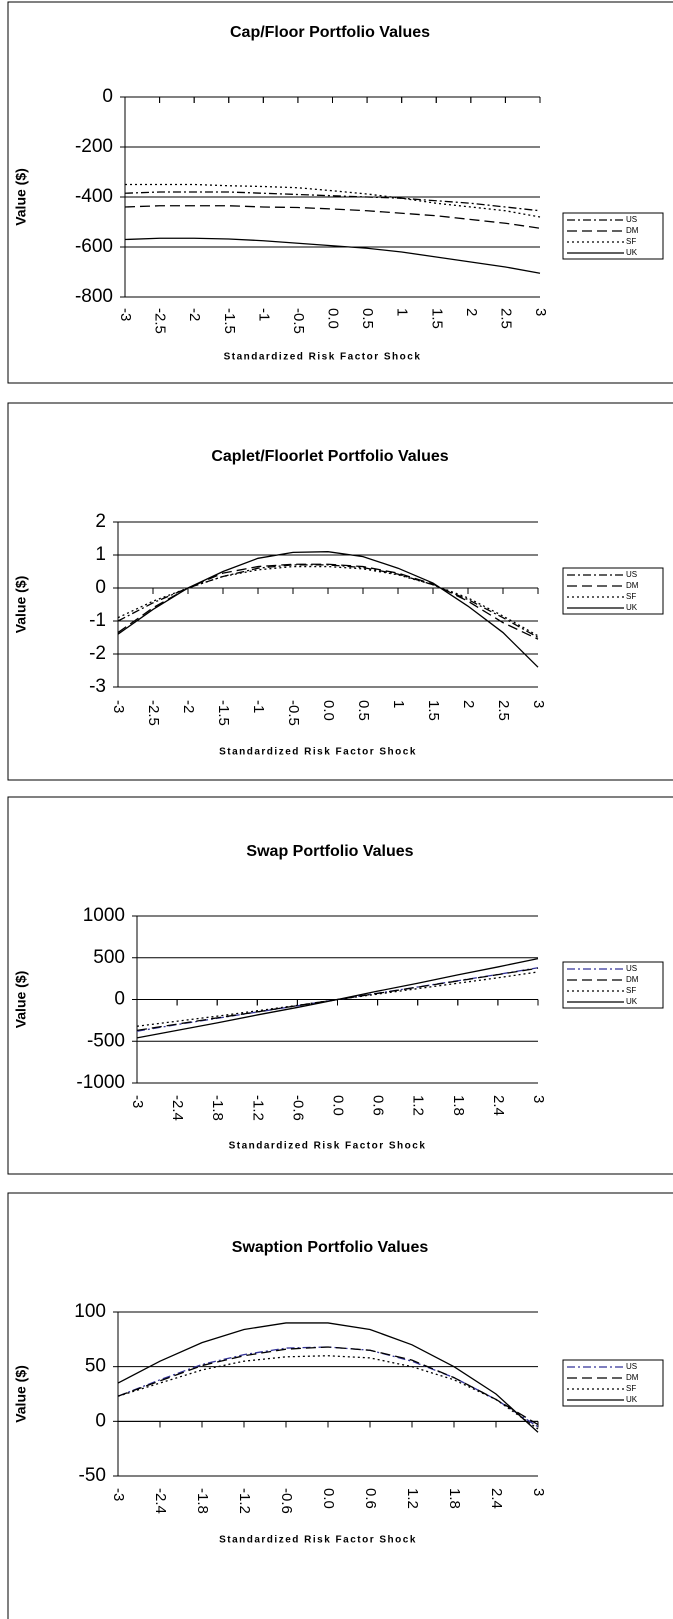 This screenshot has width=673, height=1619. Describe the element at coordinates (398, 704) in the screenshot. I see `x-tick-label: 1` at that location.